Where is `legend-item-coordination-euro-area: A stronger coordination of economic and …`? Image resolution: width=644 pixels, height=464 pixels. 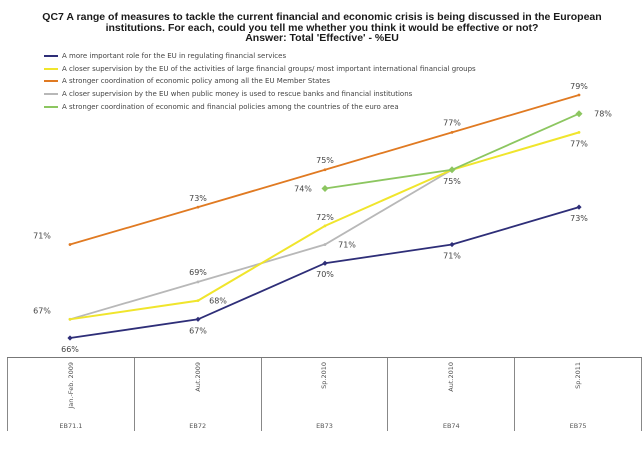
legend-item-coordination-euro-area: A stronger coordination of economic and … is located at coordinates (260, 106).